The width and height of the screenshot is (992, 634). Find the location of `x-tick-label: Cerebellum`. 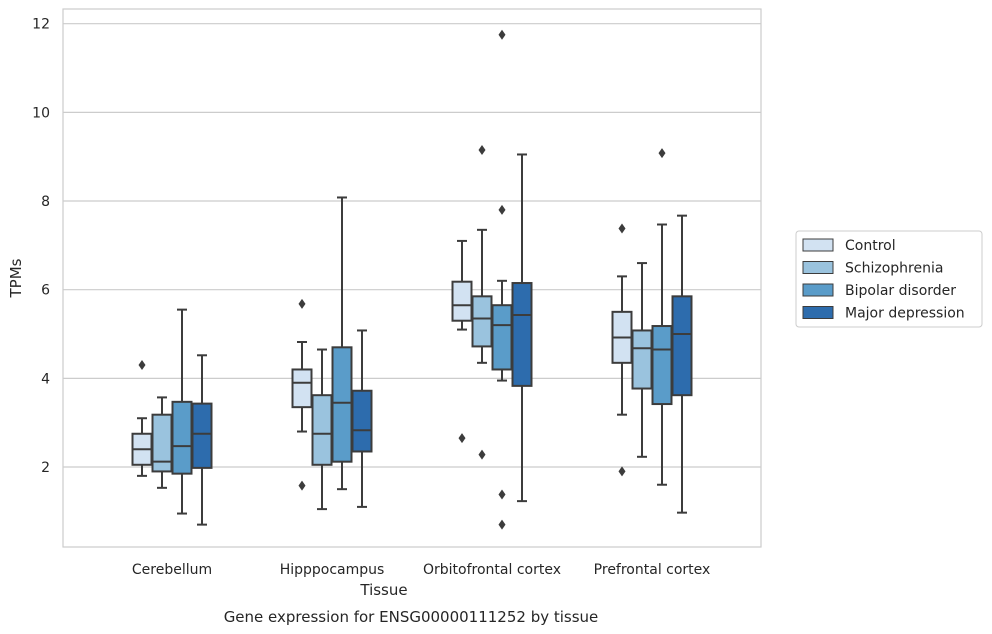

x-tick-label: Cerebellum is located at coordinates (172, 570).